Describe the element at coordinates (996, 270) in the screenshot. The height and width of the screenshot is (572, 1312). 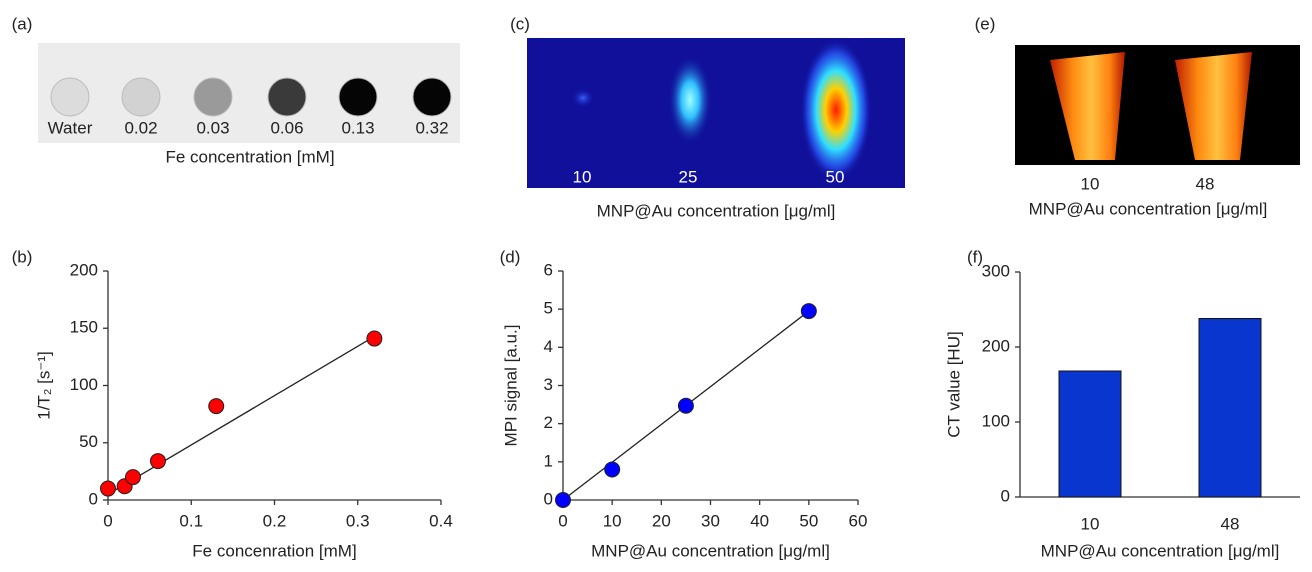
I see `y-tick-label: 300` at that location.